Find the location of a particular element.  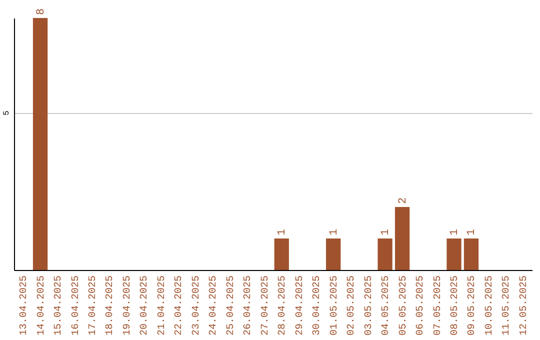

x-tick-label: 10.05.2025 is located at coordinates (490, 306).